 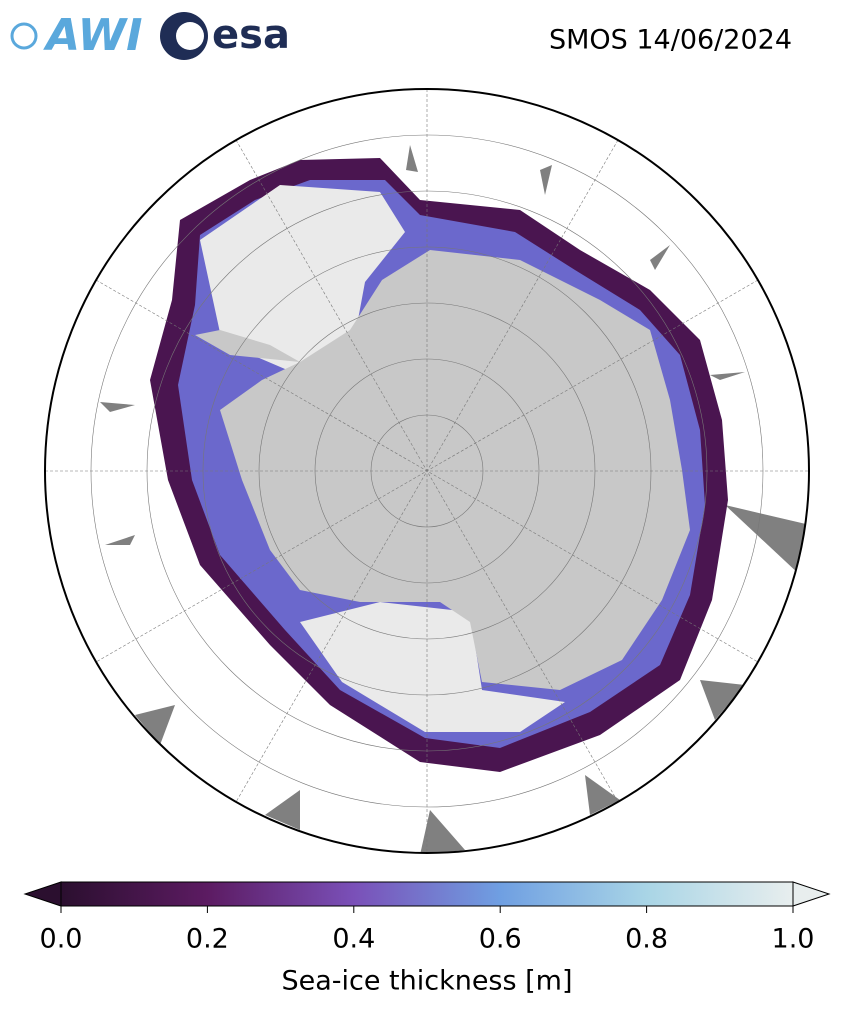 What do you see at coordinates (353, 939) in the screenshot?
I see `colorbar-tick-label: 0.4` at bounding box center [353, 939].